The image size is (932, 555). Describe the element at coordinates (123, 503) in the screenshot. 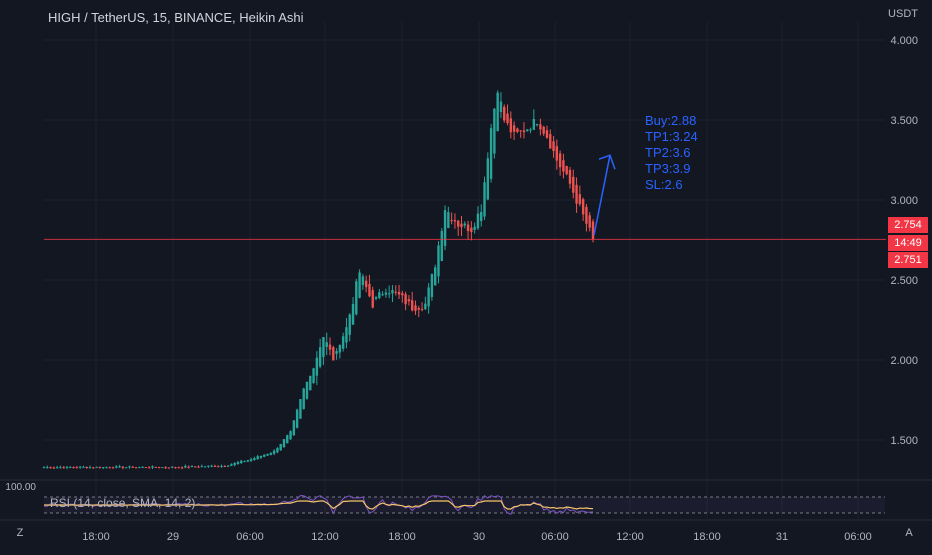

I see `rsi-indicator-label: RSI (14, close, SMA, 14, 2)` at that location.